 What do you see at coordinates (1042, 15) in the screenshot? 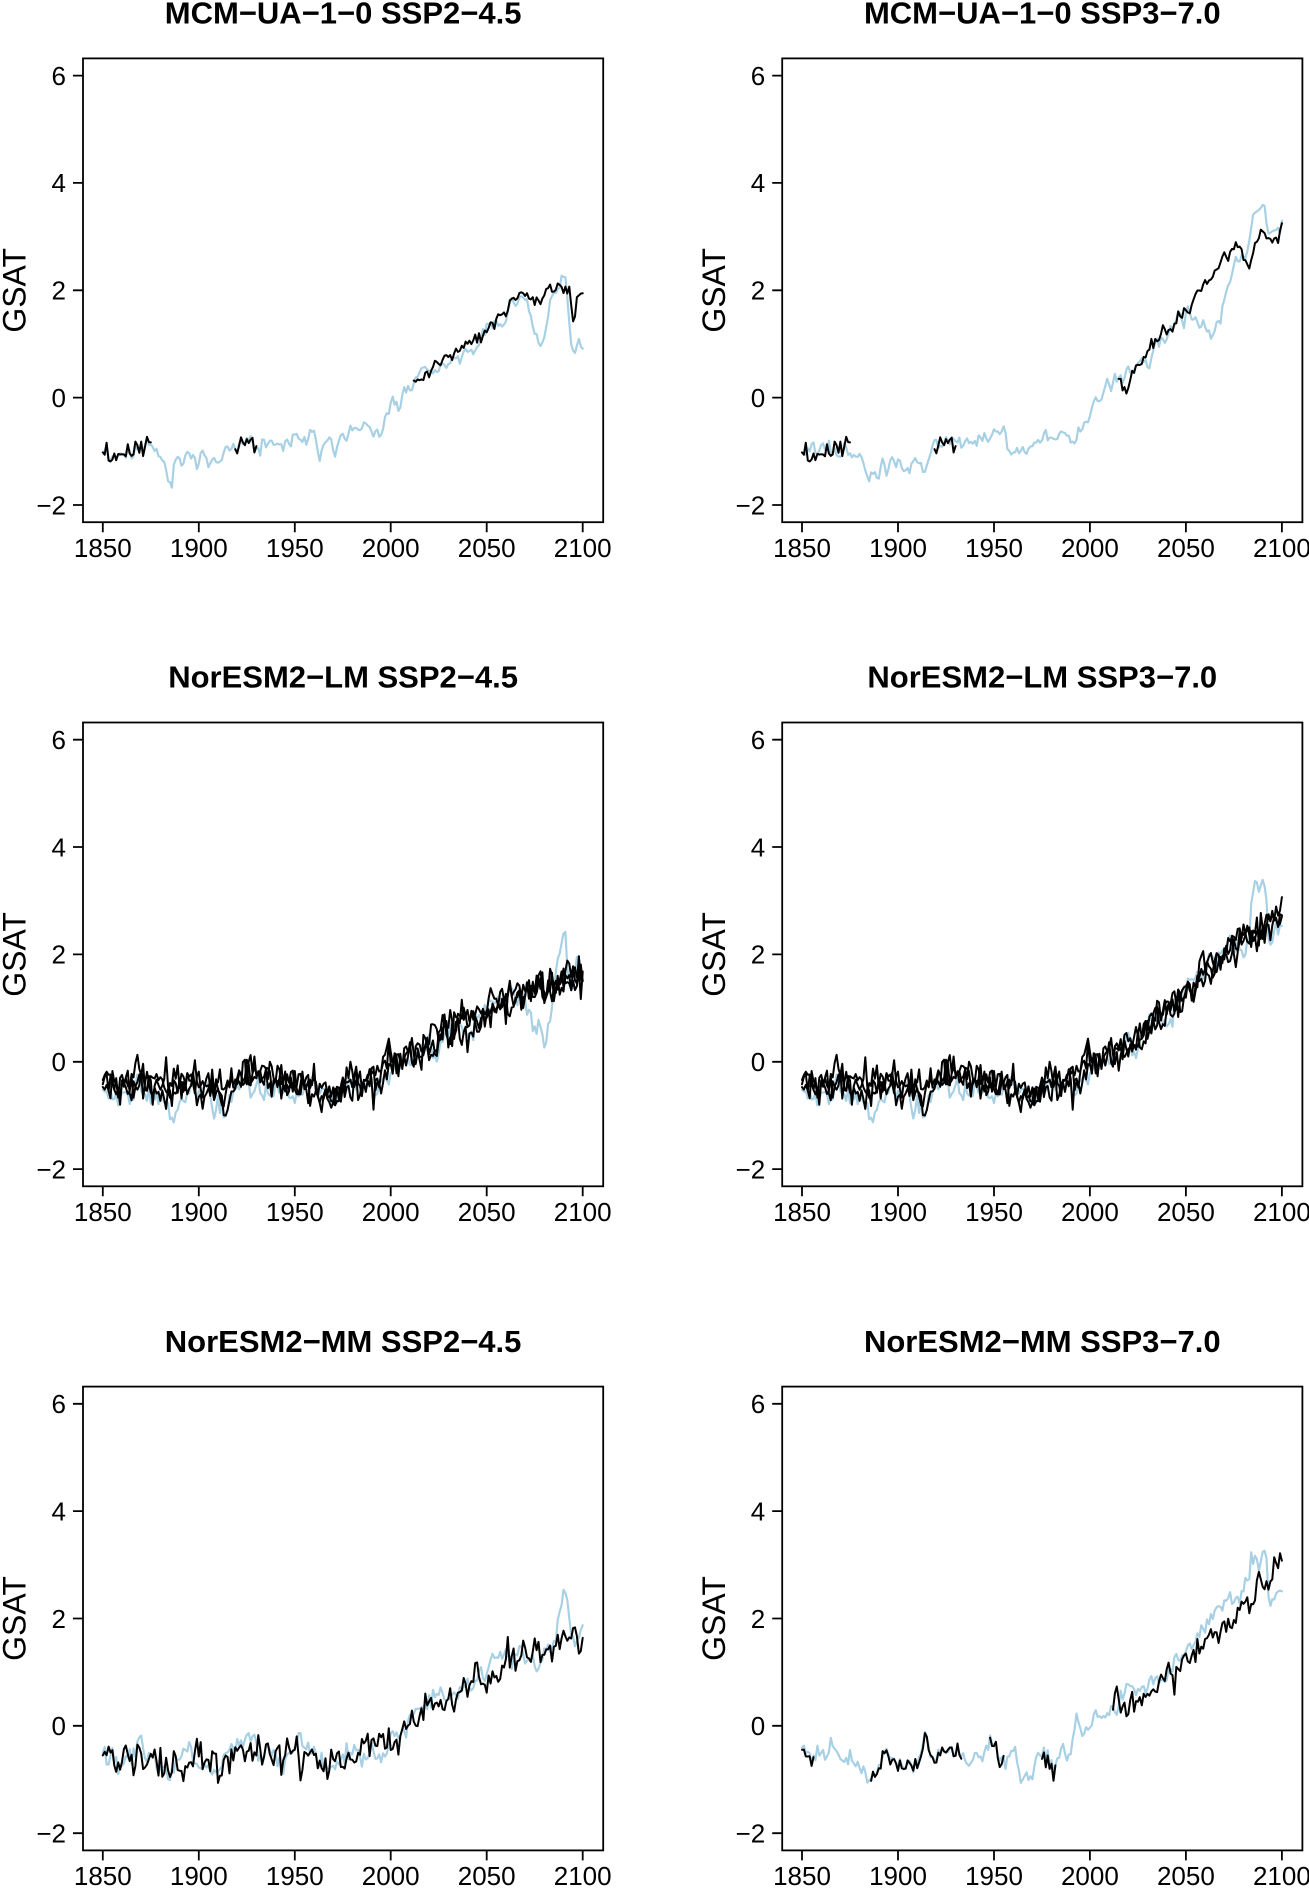
I see `svg-text: MCM−UA−1−0 SSP3−7.0` at bounding box center [1042, 15].